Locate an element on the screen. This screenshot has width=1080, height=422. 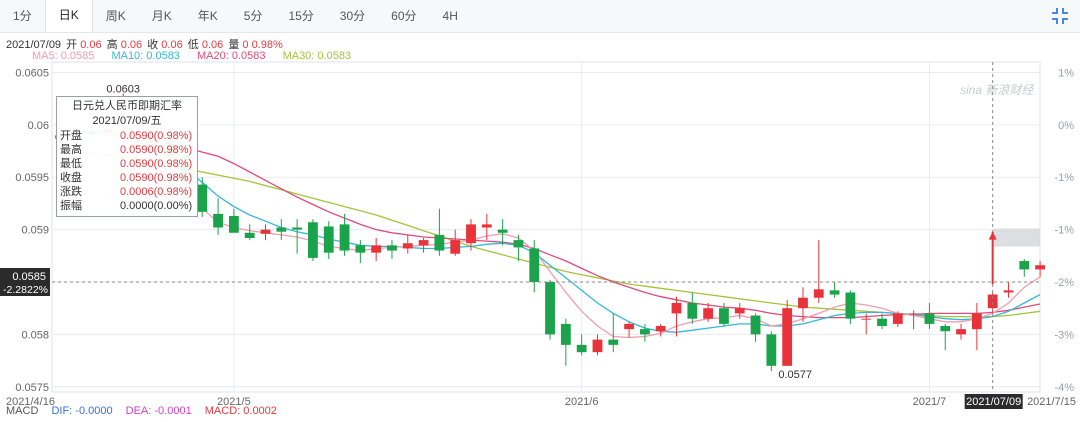
x-tick-label: 2021/6 is located at coordinates (582, 402).